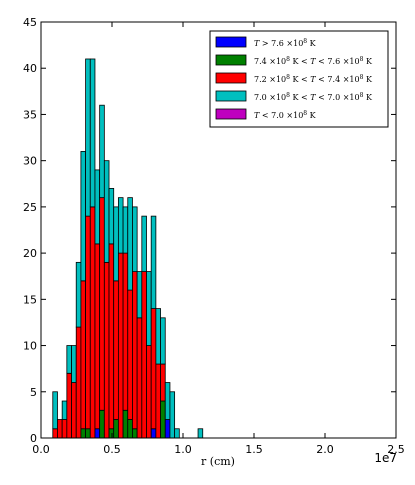 This screenshot has height=485, width=415. I want to click on bar-series3-bin8, so click(88, 137).